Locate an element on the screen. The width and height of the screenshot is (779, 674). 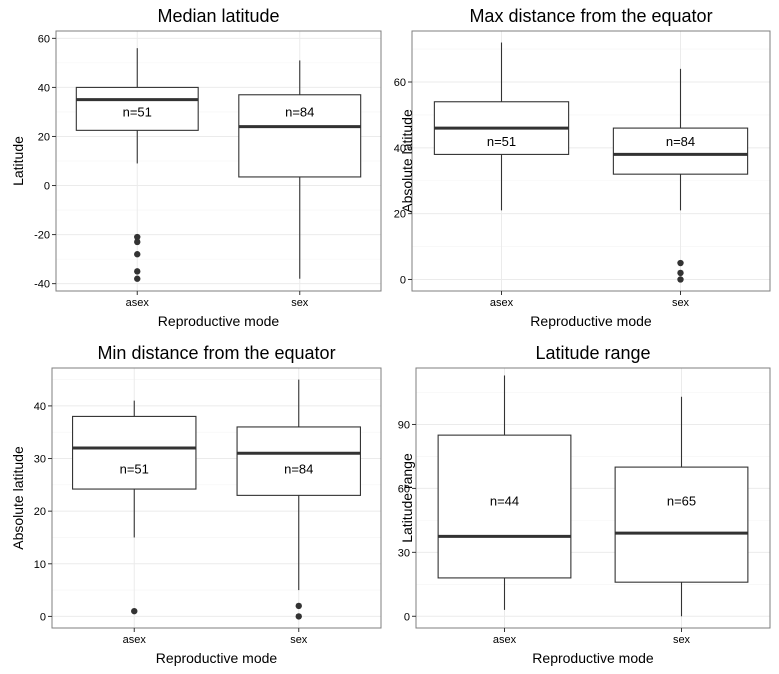
box-asex: n=44 is located at coordinates (504, 492).